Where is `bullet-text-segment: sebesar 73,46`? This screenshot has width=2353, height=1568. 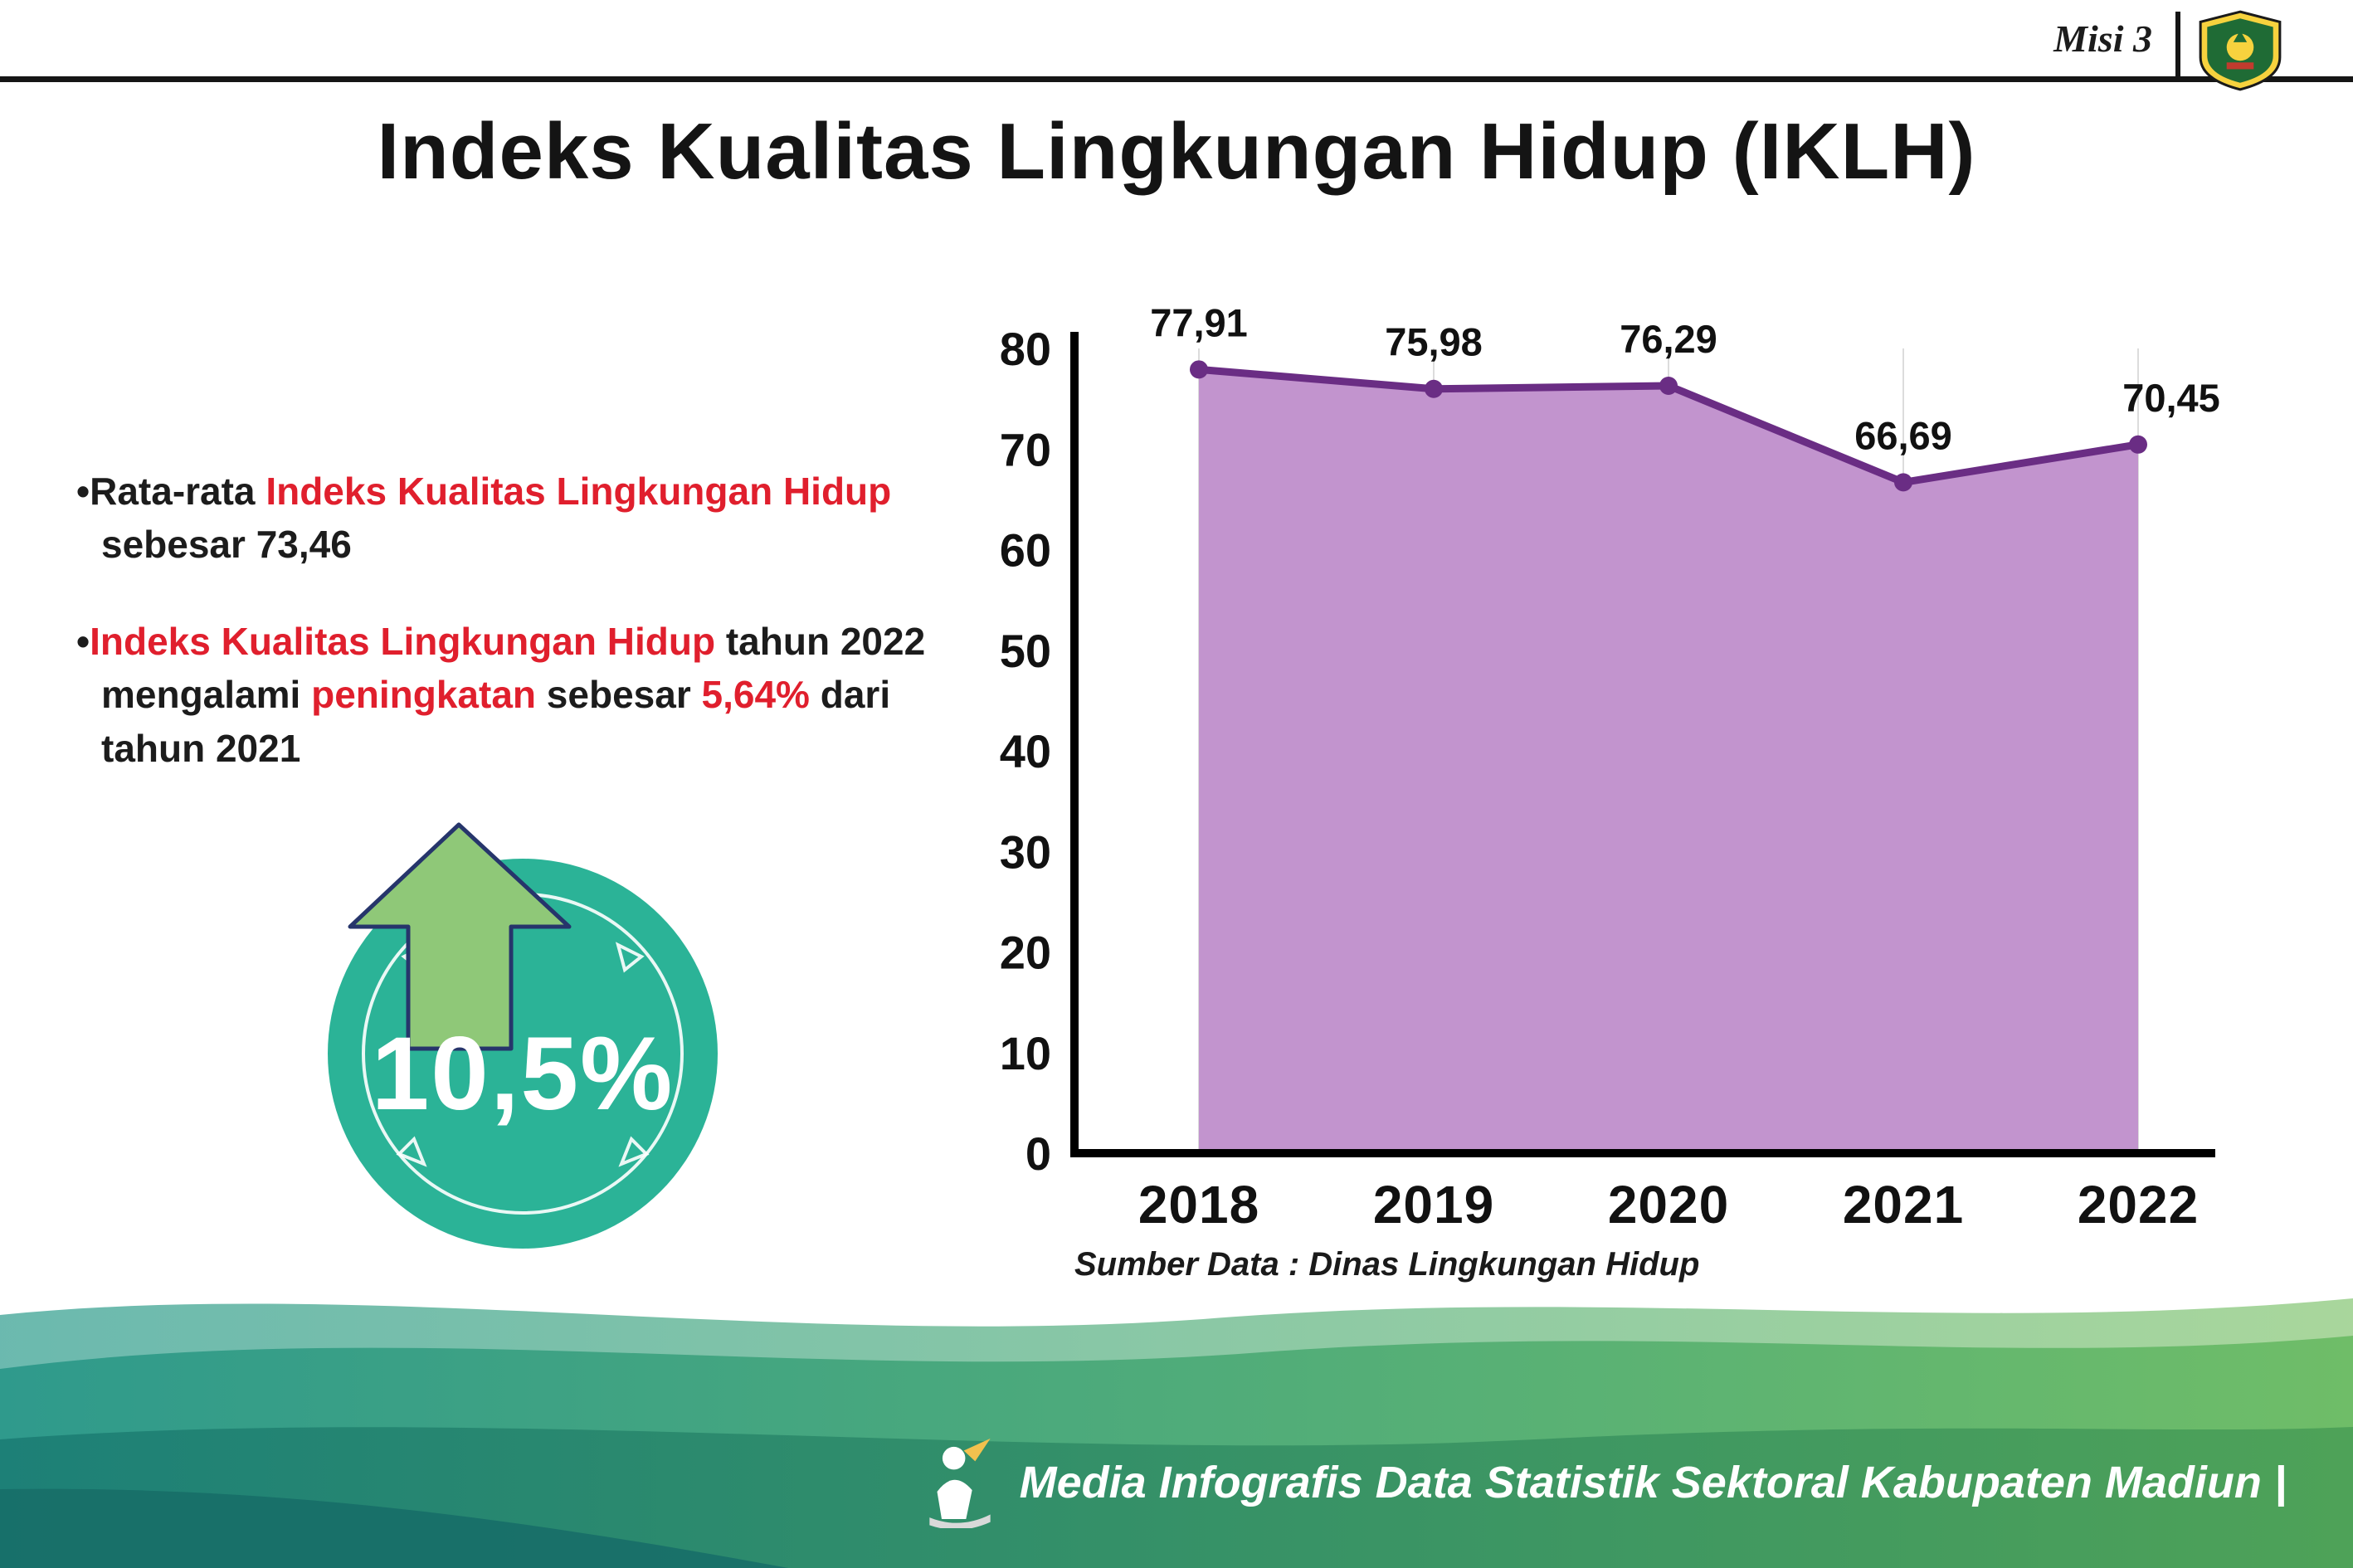
bullet-text-segment: sebesar 73,46 is located at coordinates (226, 545).